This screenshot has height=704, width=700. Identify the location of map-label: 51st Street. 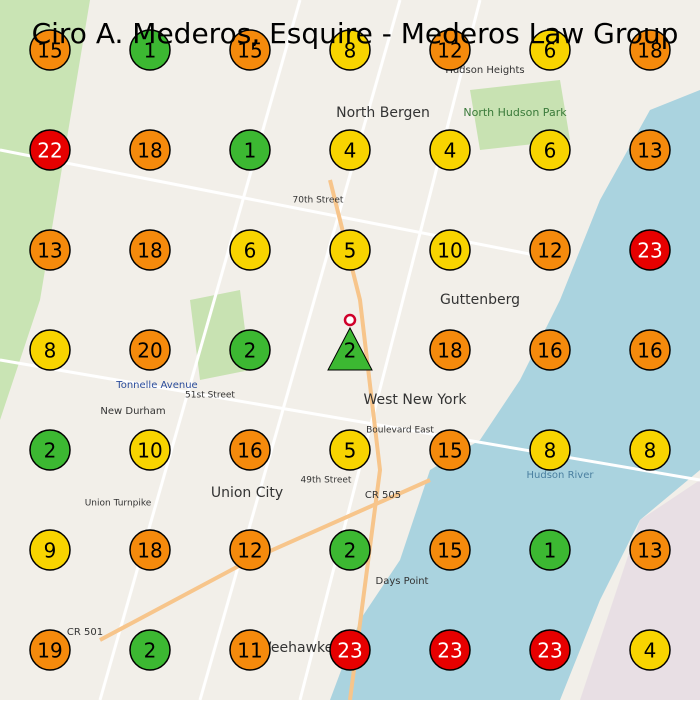
(210, 396).